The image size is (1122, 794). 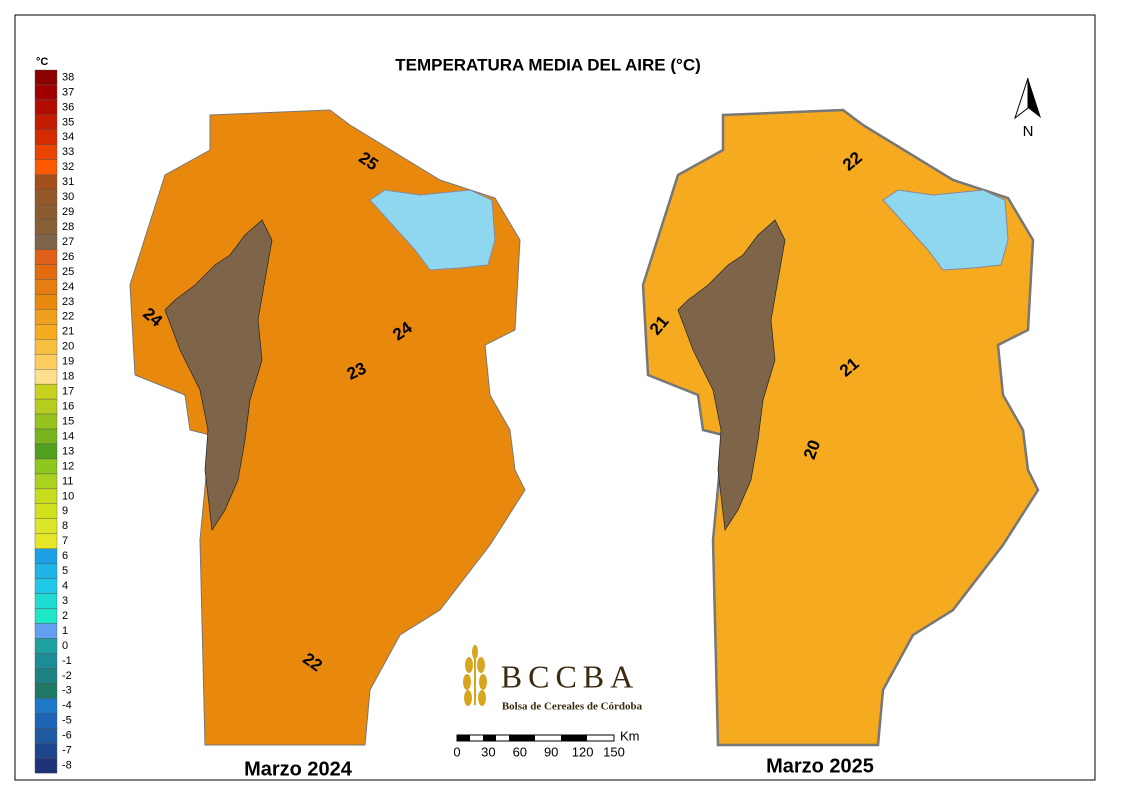 I want to click on logo-icon, so click(x=475, y=675).